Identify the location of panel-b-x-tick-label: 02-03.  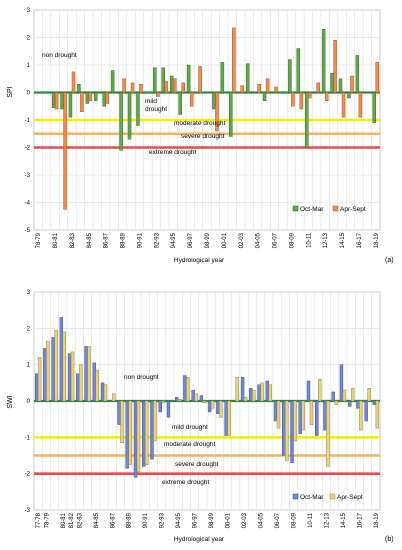
(245, 520).